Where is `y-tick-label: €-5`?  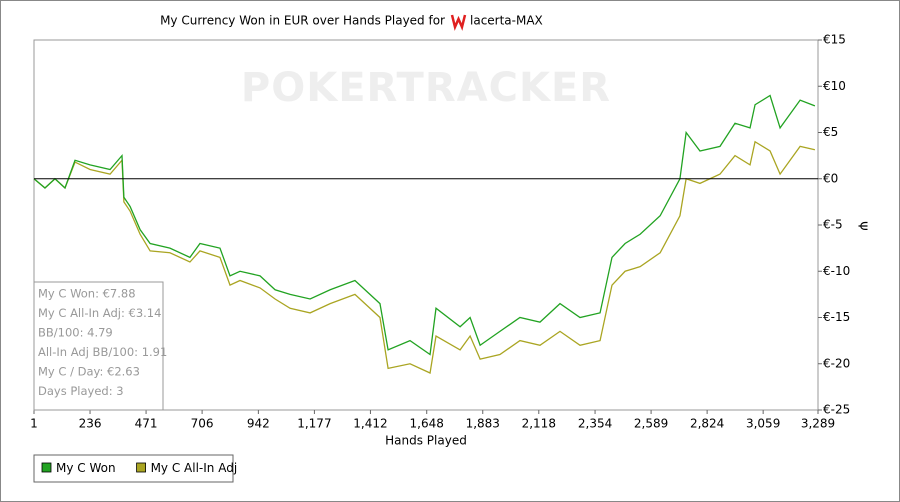
y-tick-label: €-5 is located at coordinates (833, 225).